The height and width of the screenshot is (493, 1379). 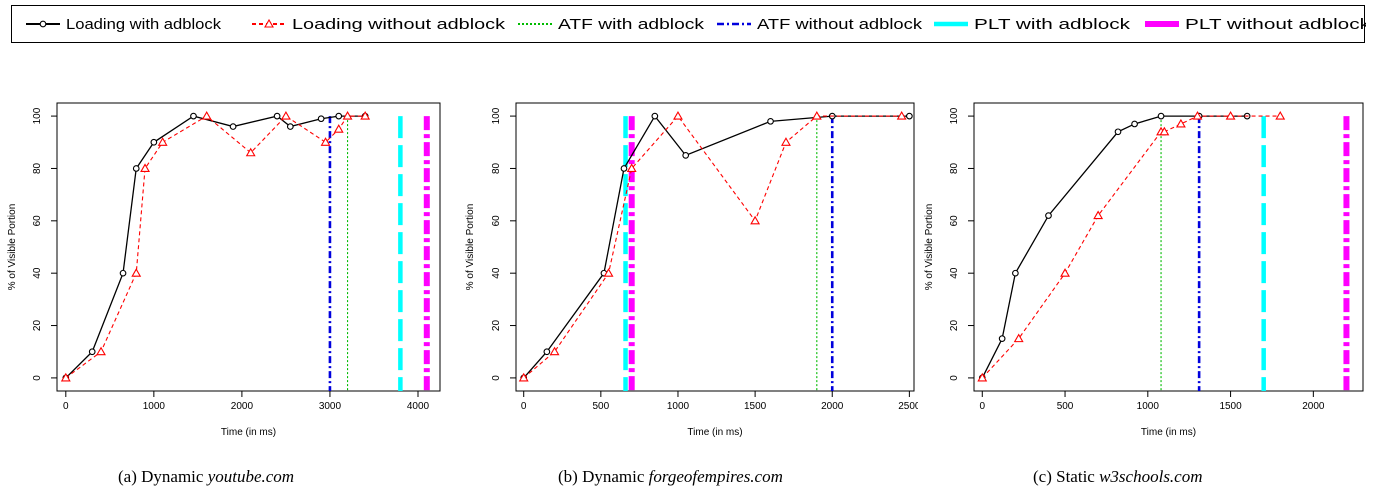 I want to click on x-tick-label-3: 3000, so click(x=330, y=406).